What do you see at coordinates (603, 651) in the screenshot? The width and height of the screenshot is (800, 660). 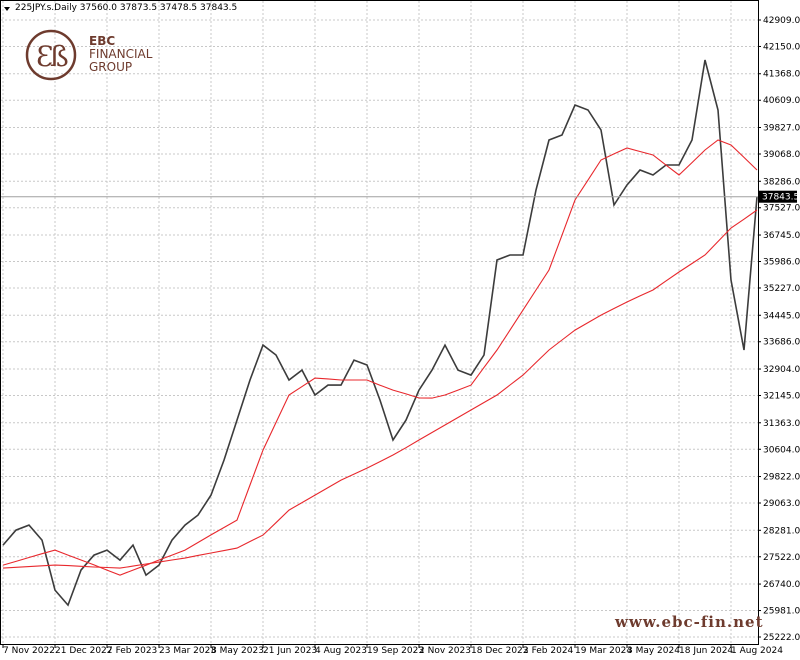 I see `x-tick-label: 19 Mar 2024` at bounding box center [603, 651].